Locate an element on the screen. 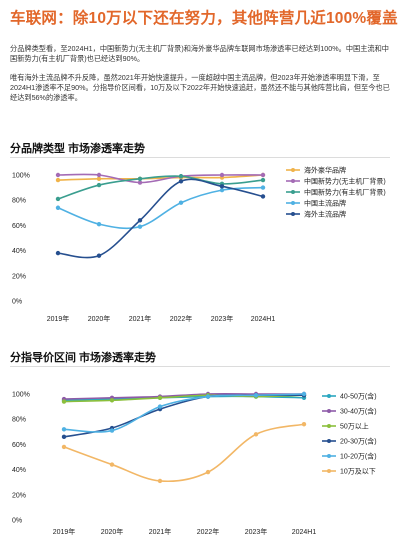 The image size is (400, 540). legend-label: 20-30万(含) is located at coordinates (358, 441).